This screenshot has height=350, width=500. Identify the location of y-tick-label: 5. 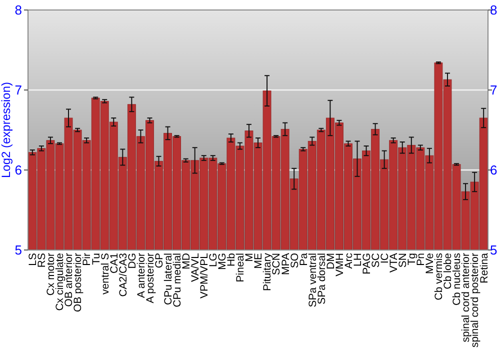
(18, 250).